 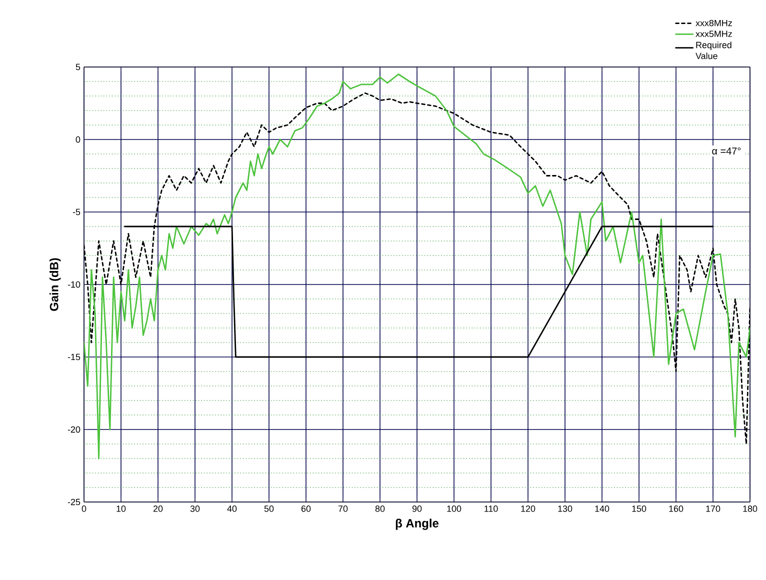 What do you see at coordinates (158, 509) in the screenshot?
I see `x-tick-label: 20` at bounding box center [158, 509].